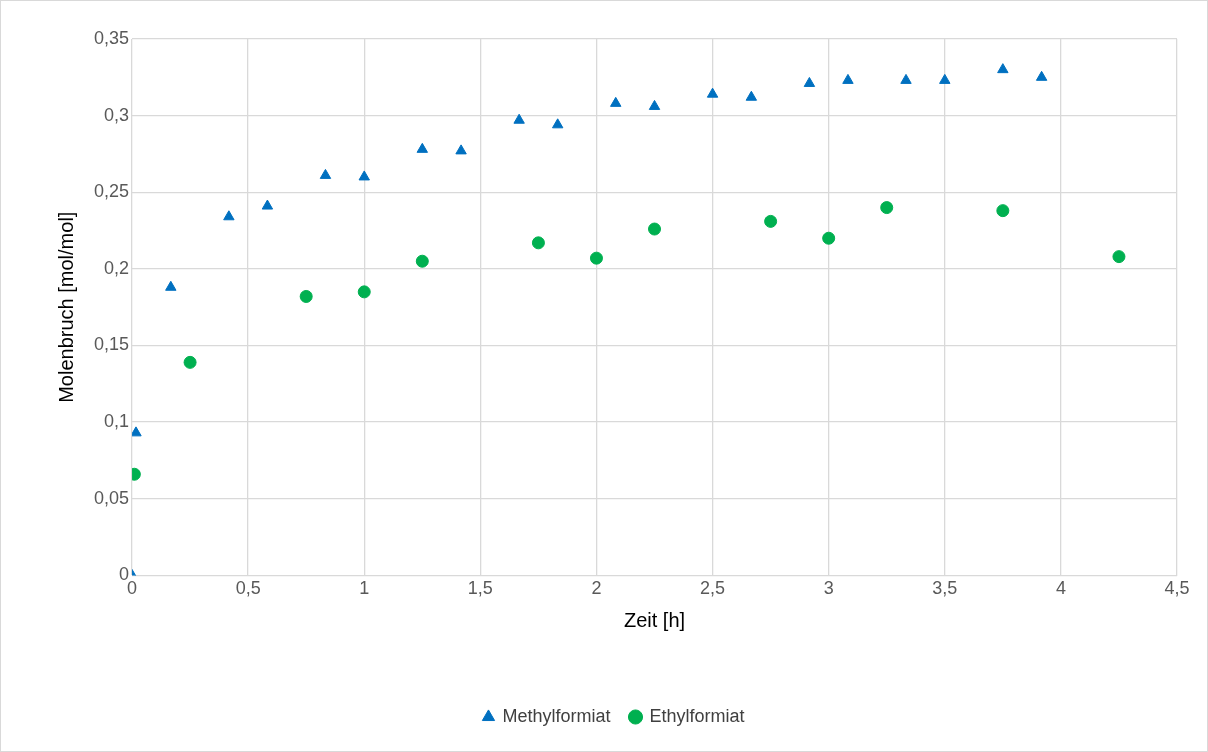 The height and width of the screenshot is (752, 1208). I want to click on legend-label: Ethylformiat, so click(697, 715).